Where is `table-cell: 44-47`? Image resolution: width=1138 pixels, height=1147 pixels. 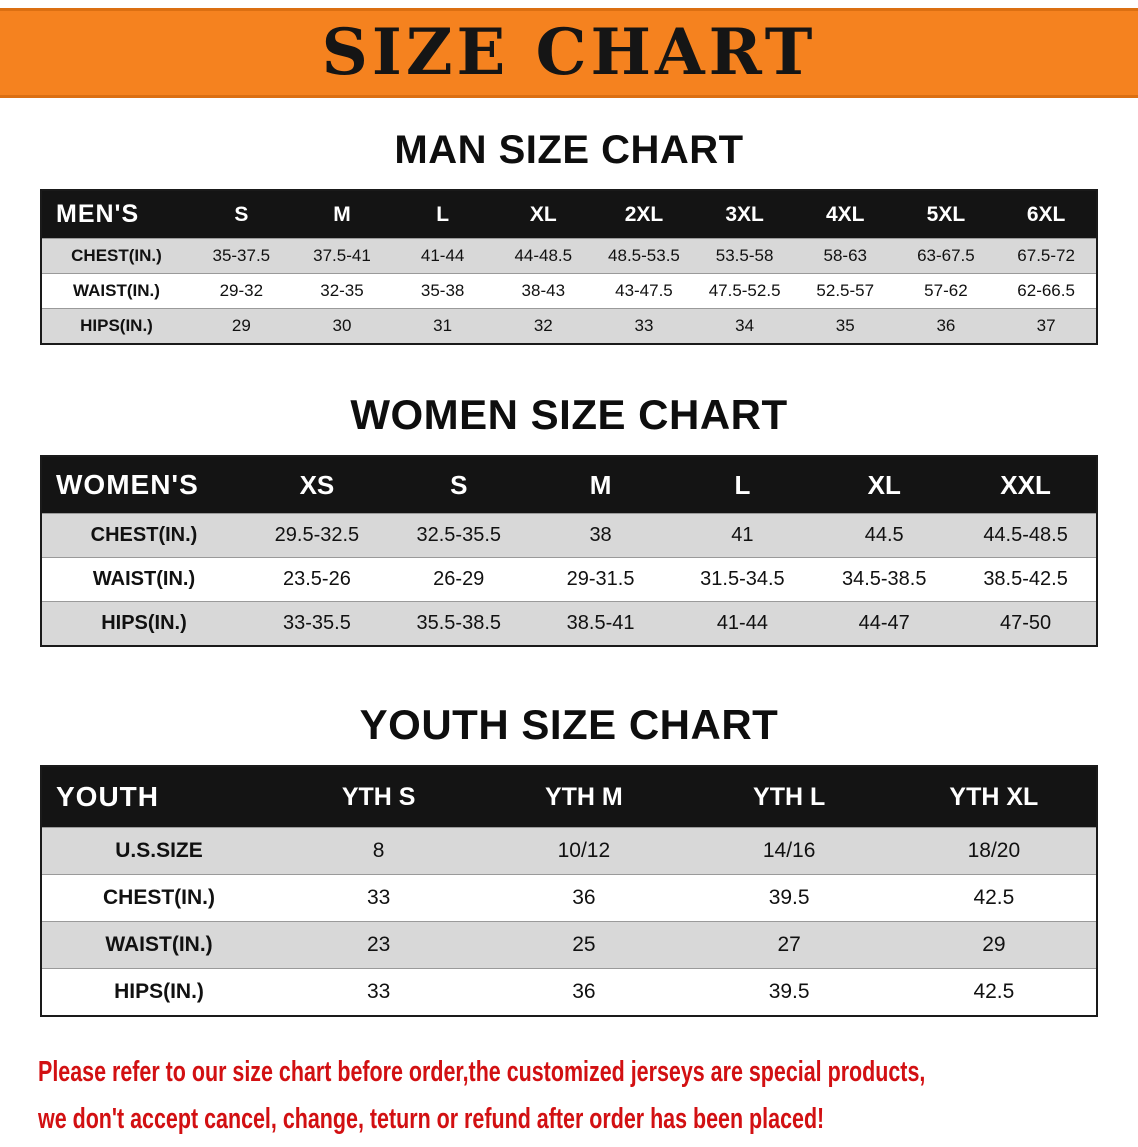 table-cell: 44-47 is located at coordinates (884, 623).